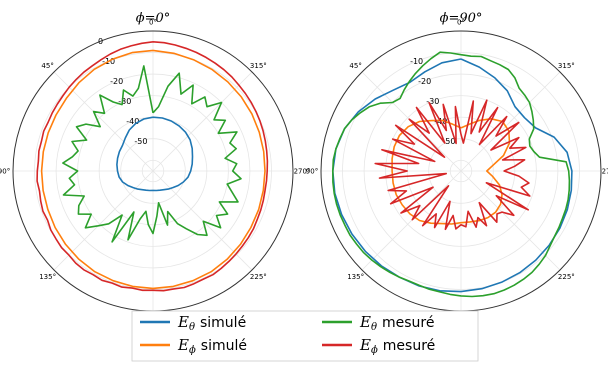  What do you see at coordinates (461, 18) in the screenshot?
I see `chart-title: ϕ=90°` at bounding box center [461, 18].